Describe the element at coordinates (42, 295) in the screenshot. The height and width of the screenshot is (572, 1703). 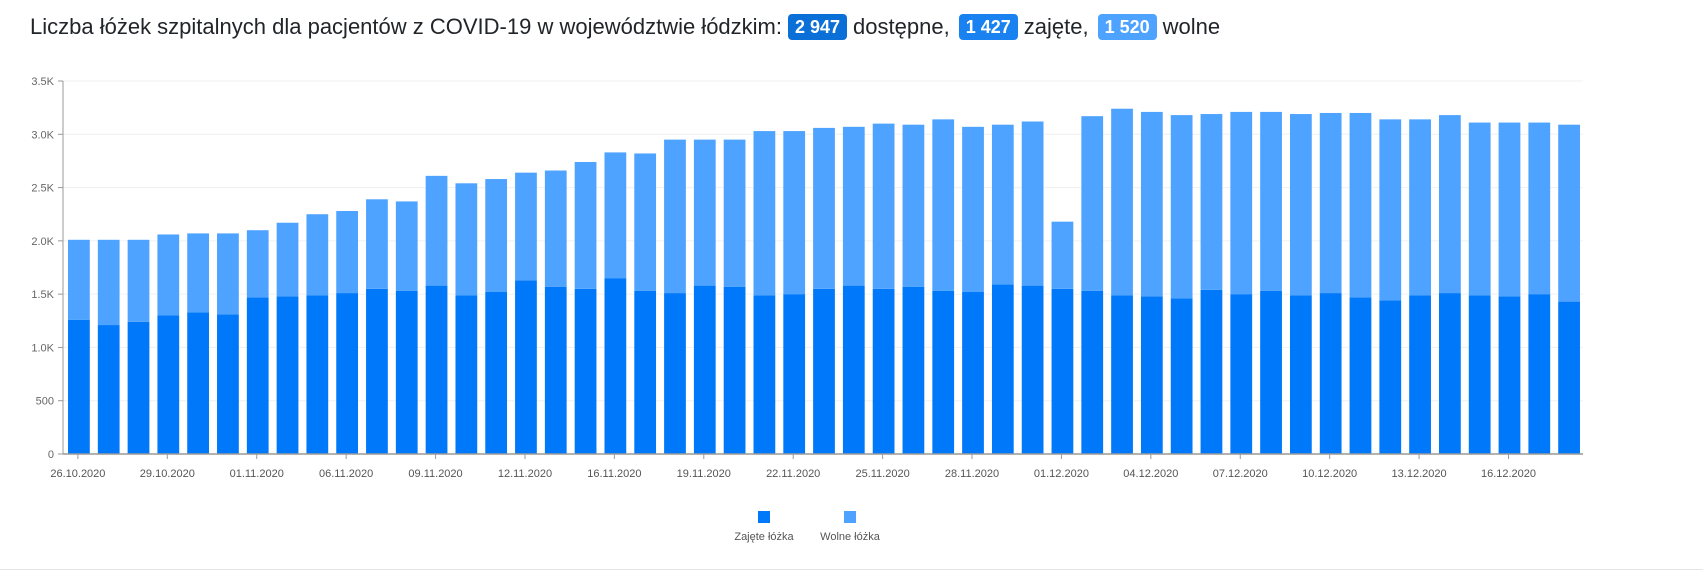
I see `y-tick-label: 1.5K` at that location.